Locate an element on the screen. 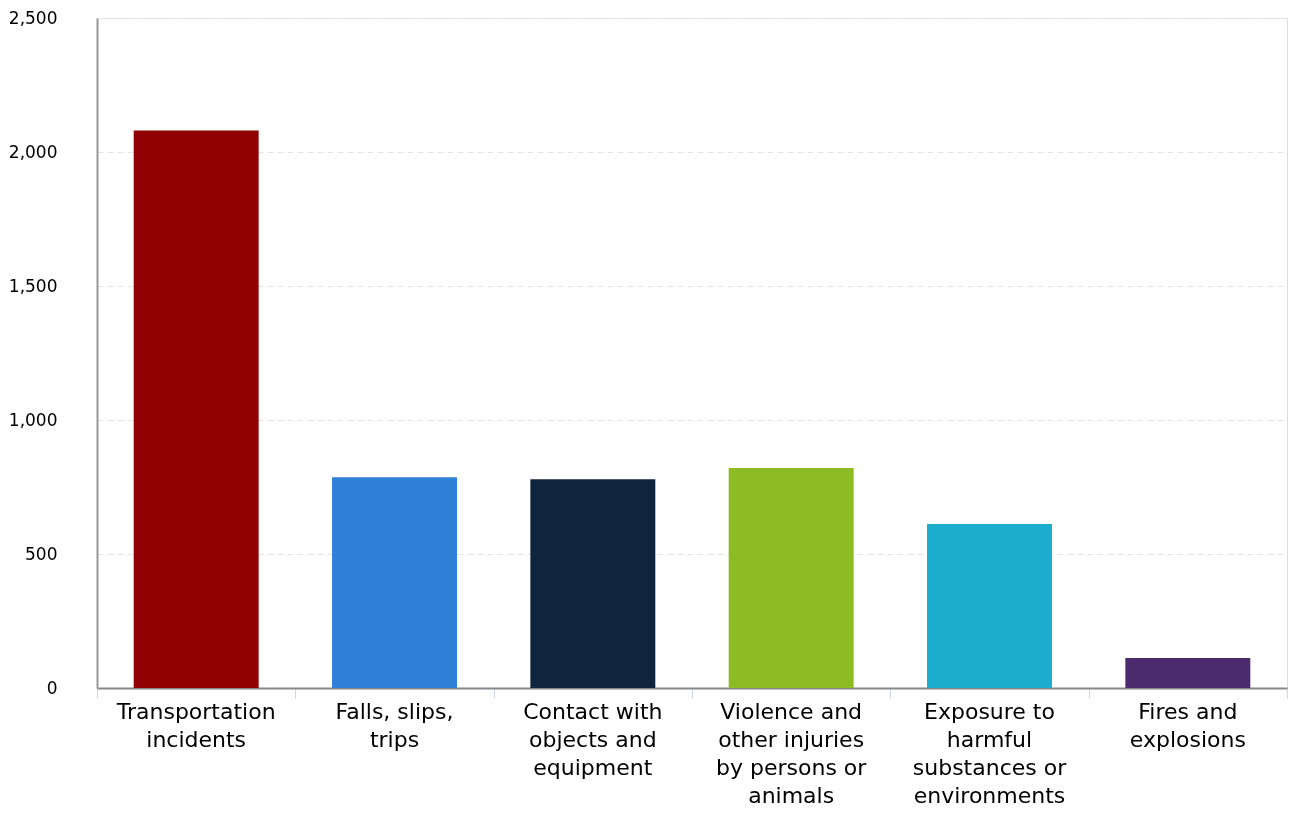 The height and width of the screenshot is (840, 1289). x-tick-label: Transportation incidents is located at coordinates (195, 725).